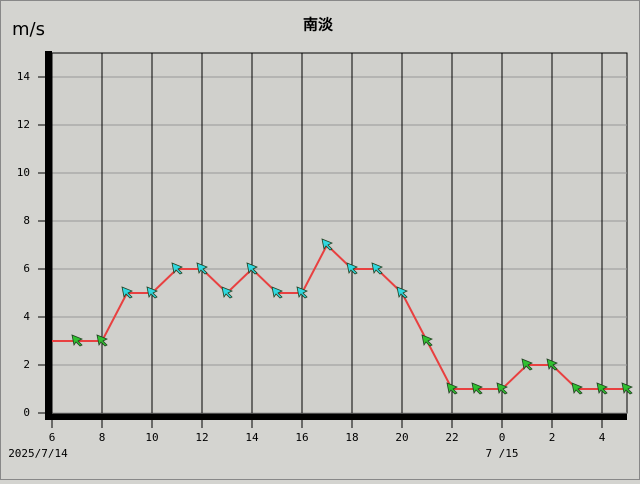 The width and height of the screenshot is (640, 484). What do you see at coordinates (201, 437) in the screenshot?
I see `x-tick-label: 12` at bounding box center [201, 437].